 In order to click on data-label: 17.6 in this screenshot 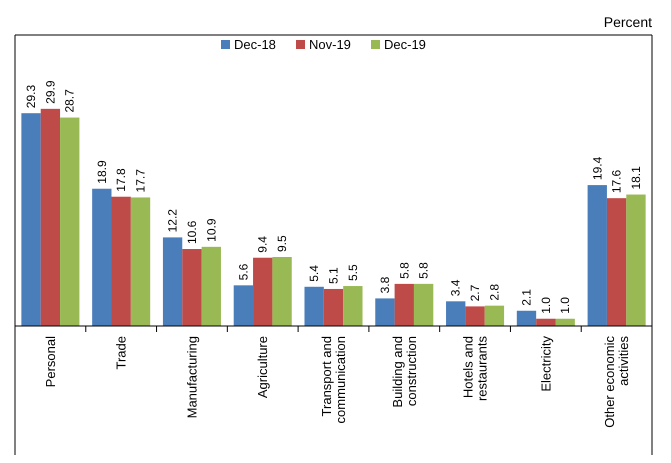, I will do `click(617, 181)`.